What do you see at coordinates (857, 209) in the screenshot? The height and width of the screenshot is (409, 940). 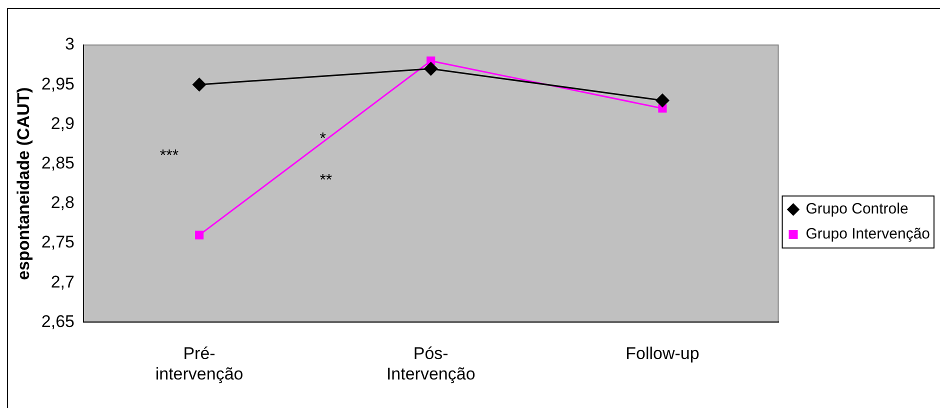 I see `legend-label: Grupo Controle` at bounding box center [857, 209].